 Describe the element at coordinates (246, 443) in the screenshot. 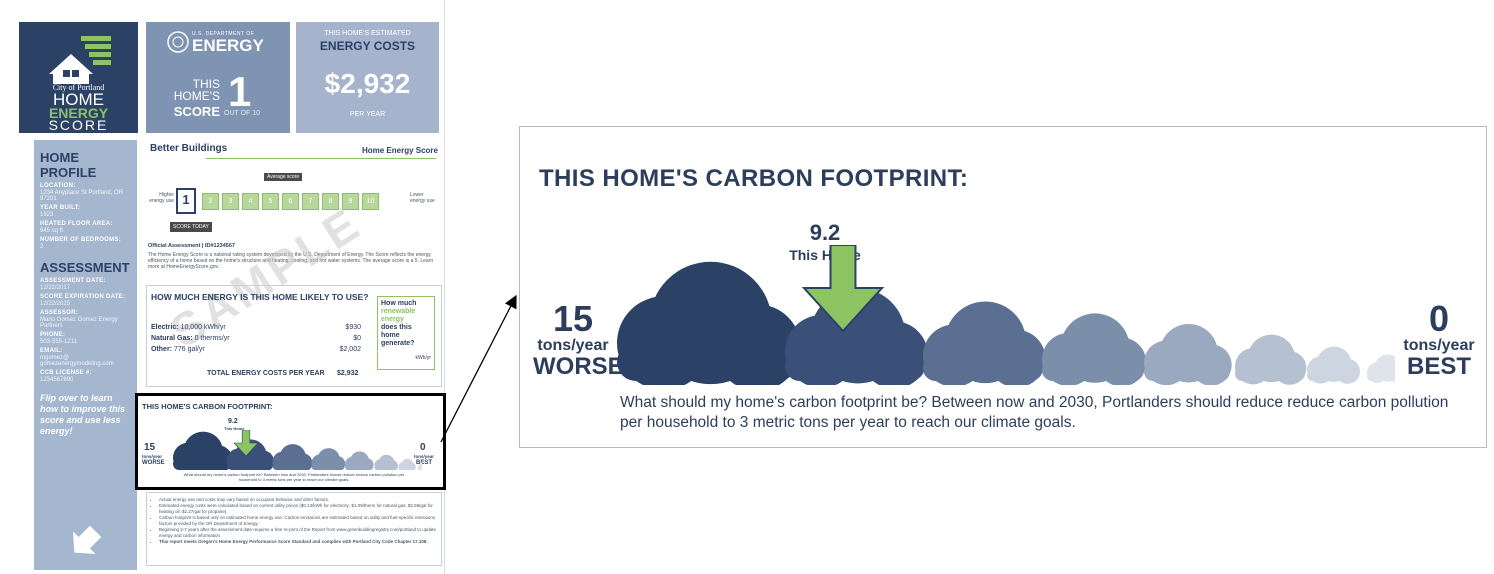

I see `small-arrow` at that location.